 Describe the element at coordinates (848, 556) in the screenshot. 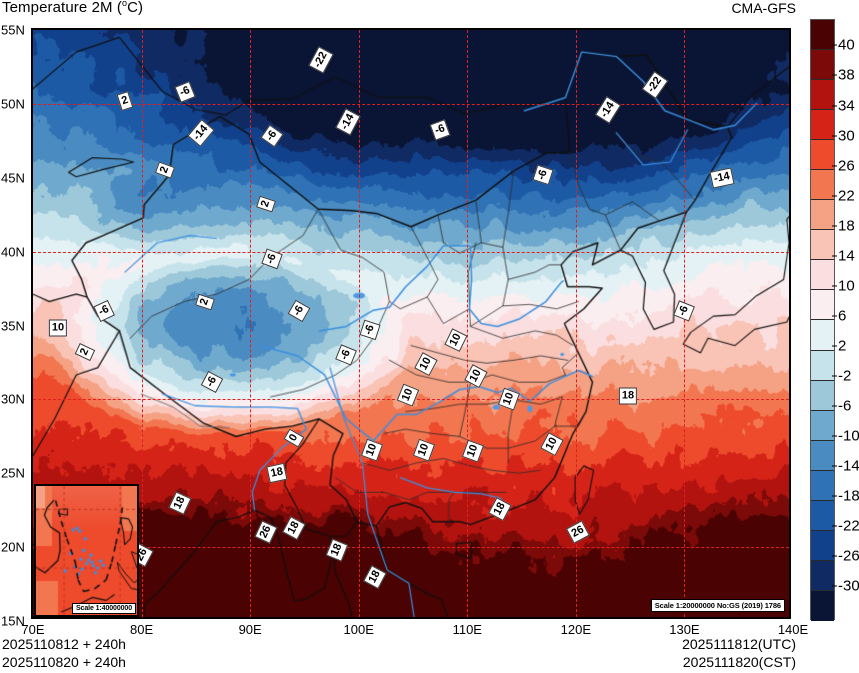

I see `colorbar-tick--26: -26` at that location.